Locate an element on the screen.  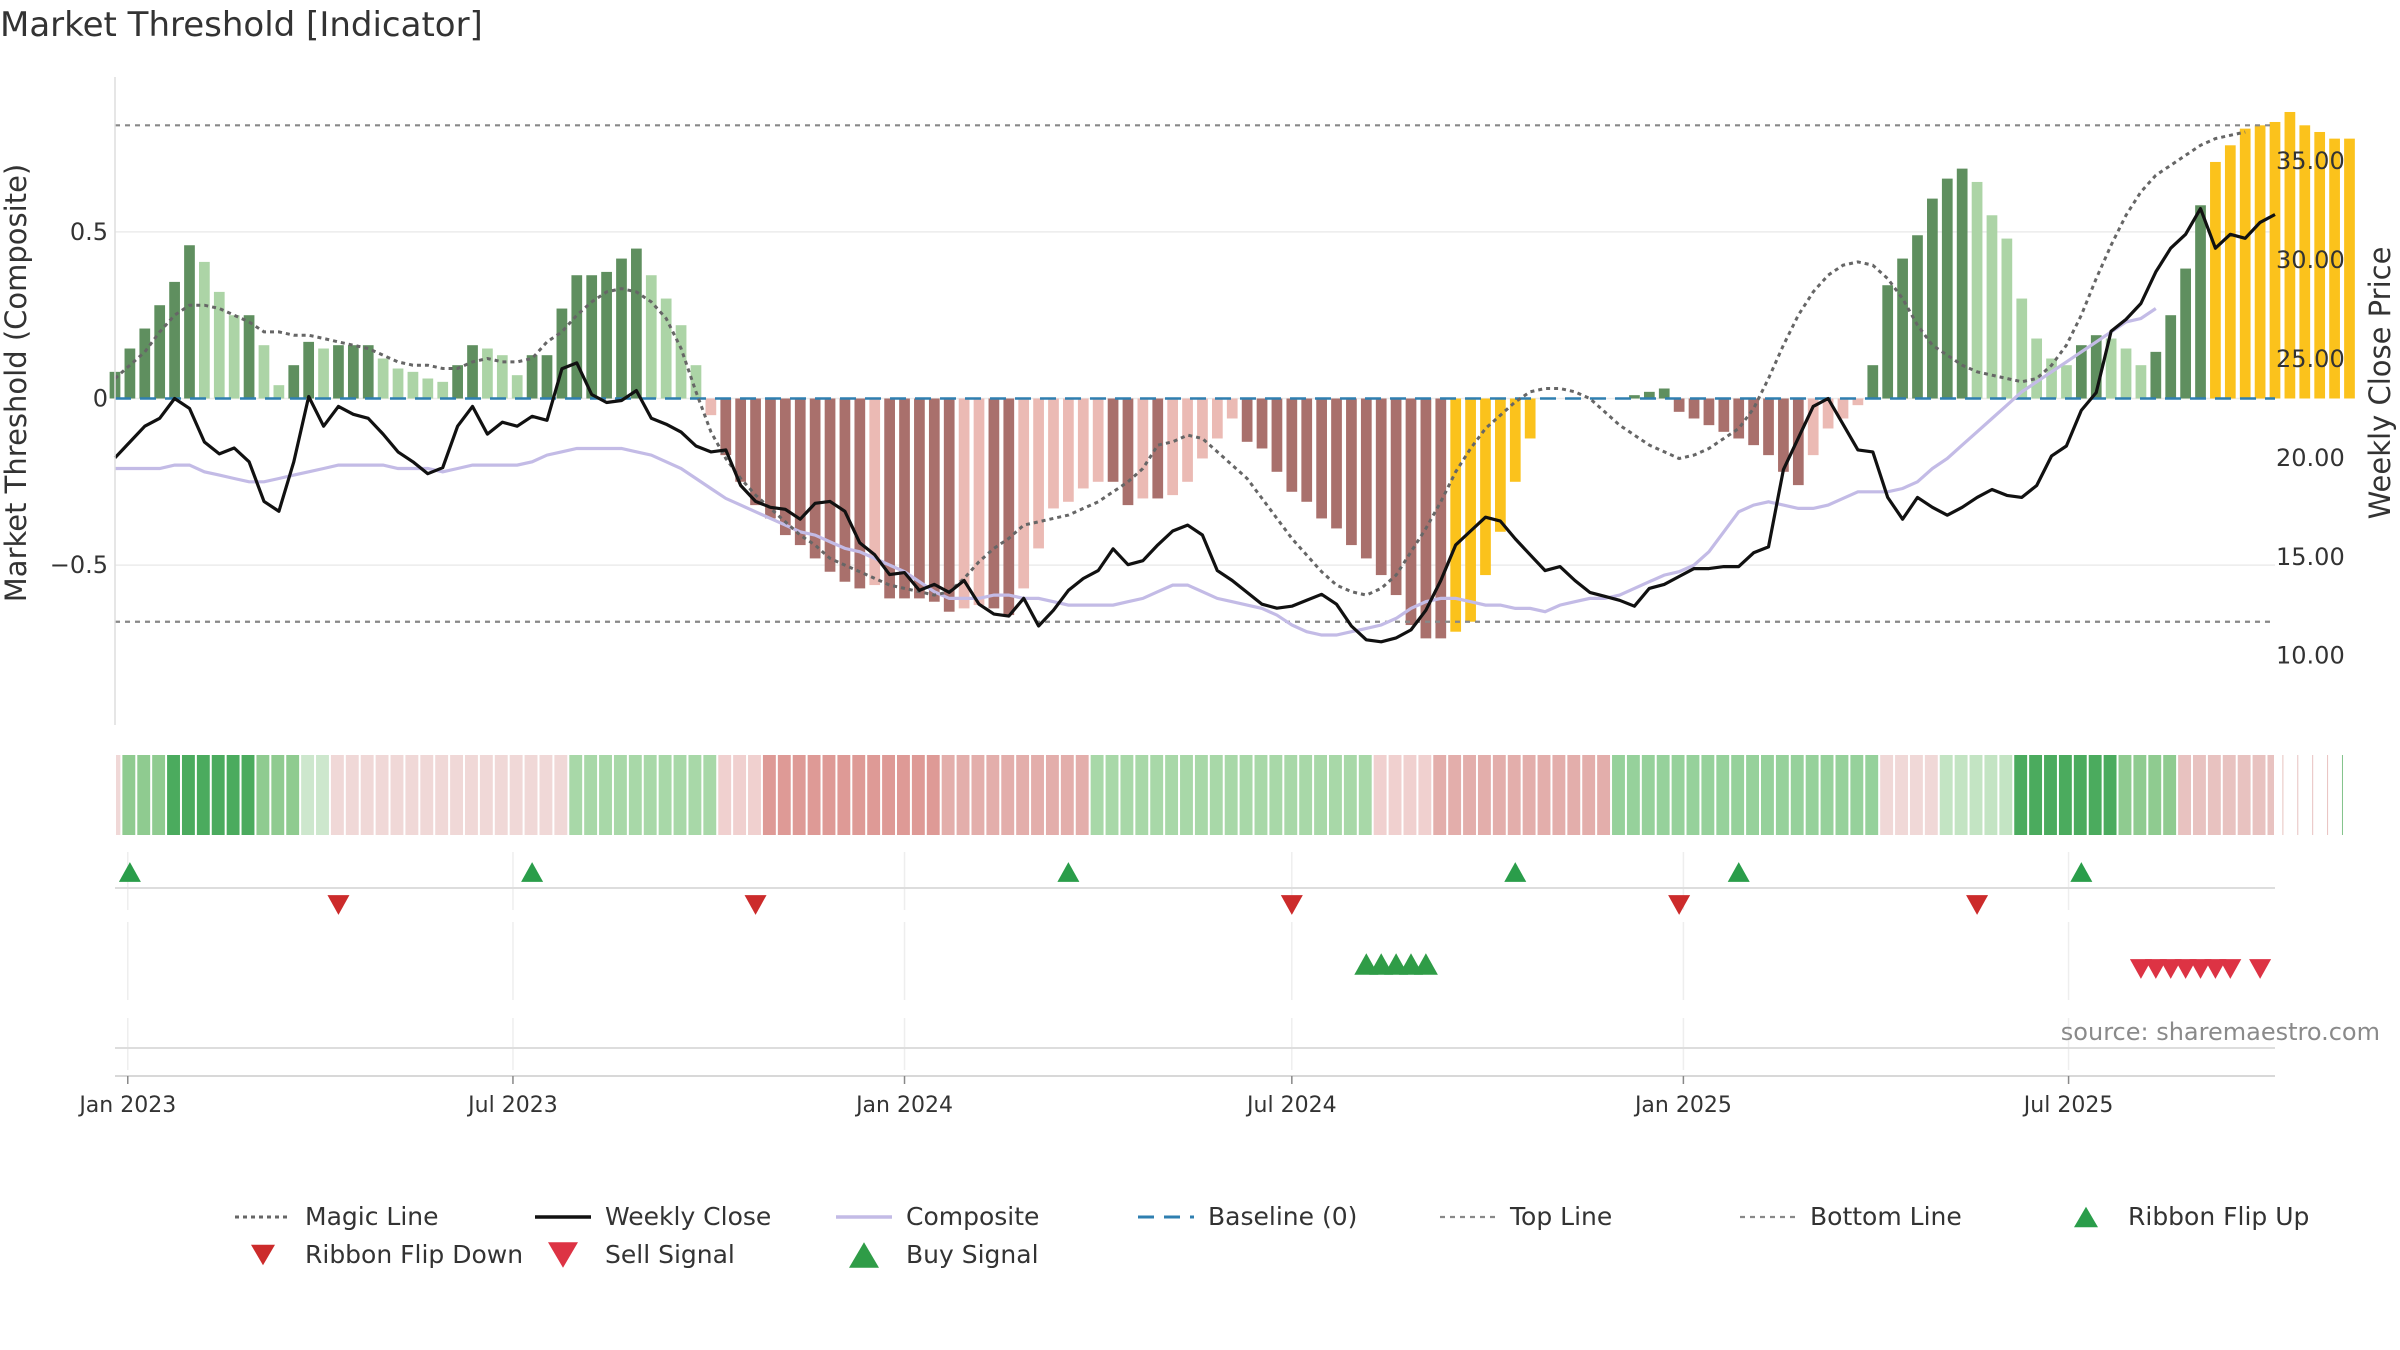
legend-swatch is located at coordinates (864, 1255).